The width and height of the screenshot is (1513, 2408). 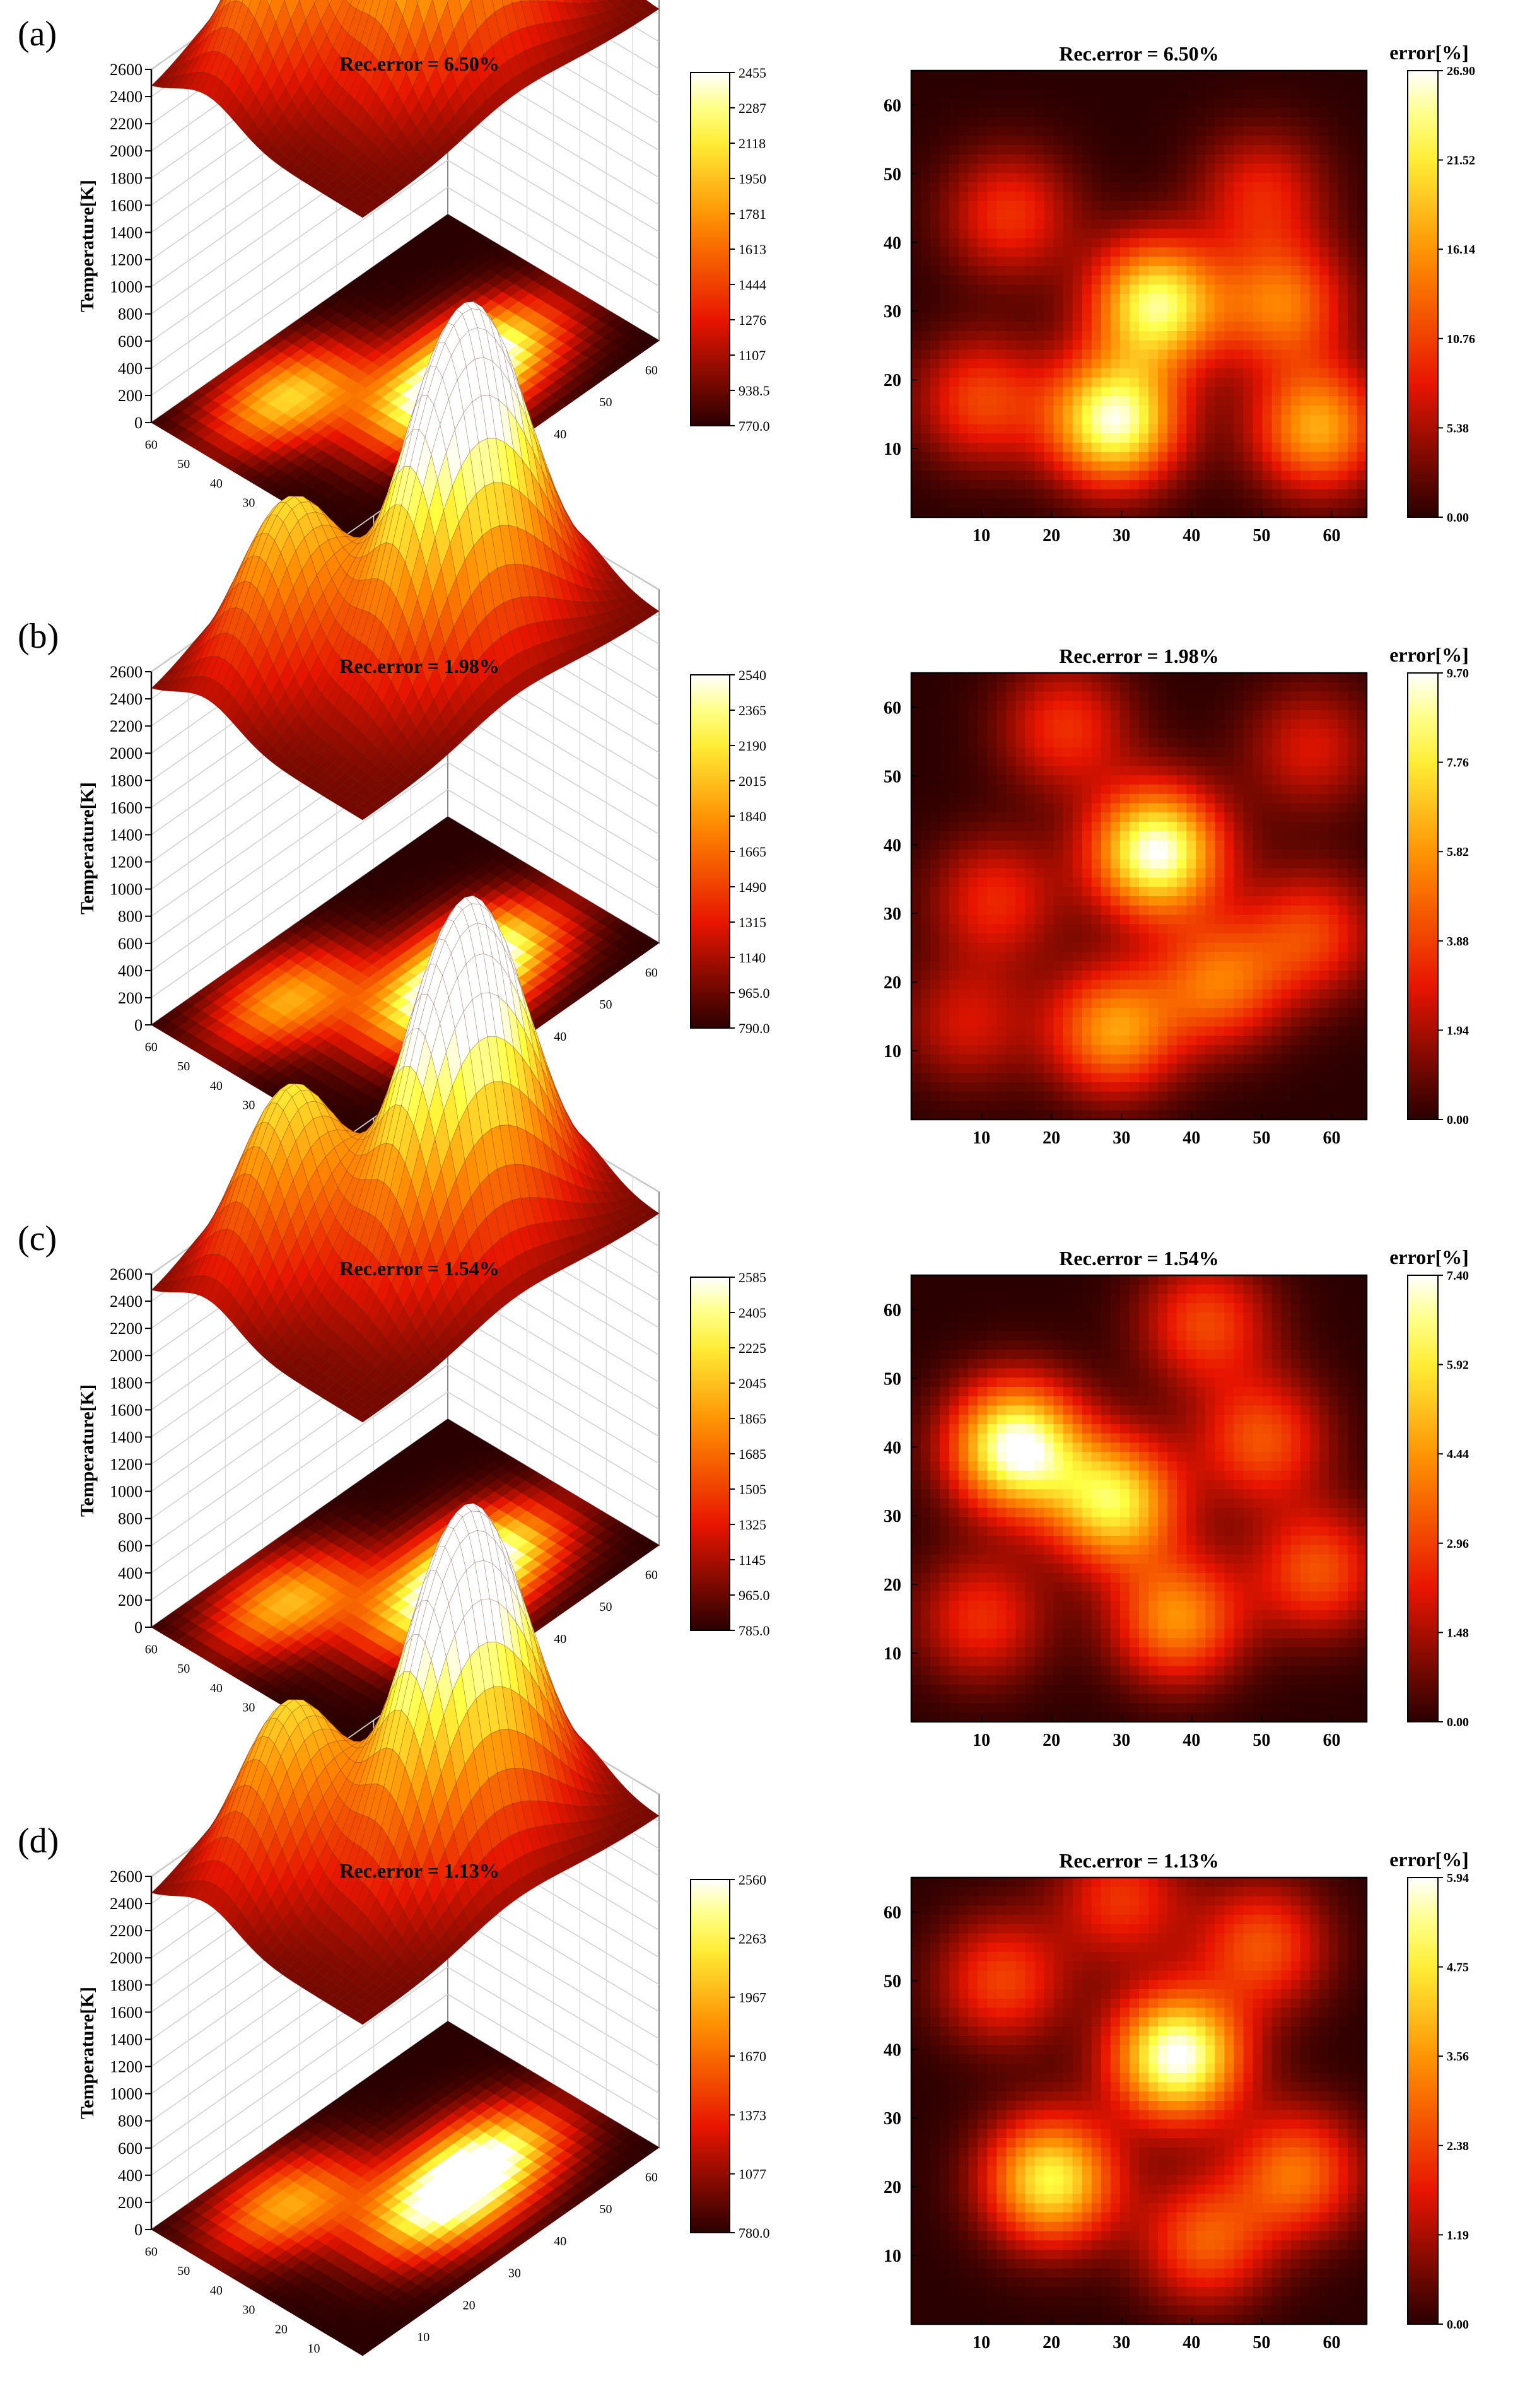 I want to click on z-tick-label: 400, so click(x=130, y=369).